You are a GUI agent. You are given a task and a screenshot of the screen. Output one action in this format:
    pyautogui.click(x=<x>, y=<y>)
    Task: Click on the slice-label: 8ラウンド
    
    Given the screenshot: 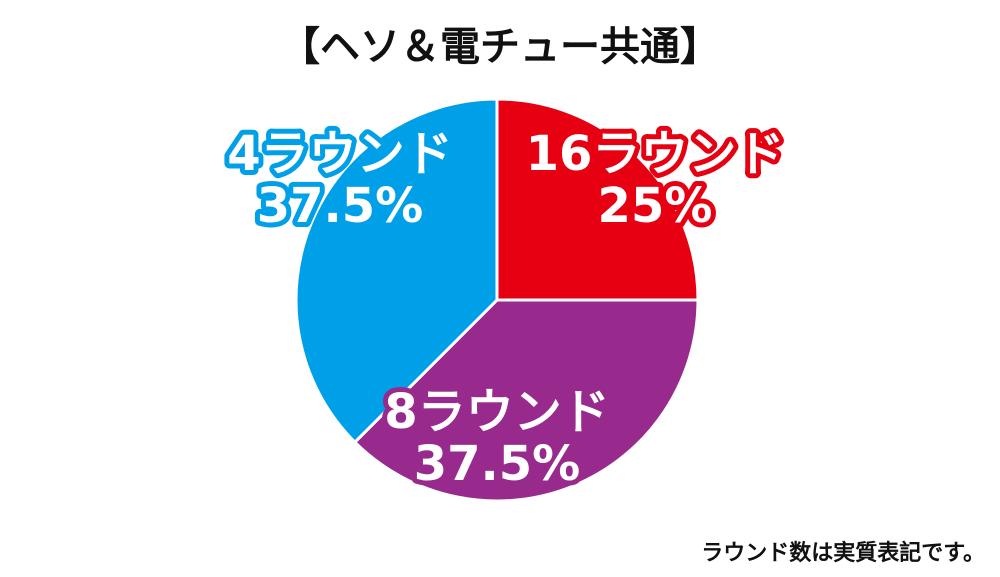 What is the action you would take?
    pyautogui.click(x=496, y=412)
    